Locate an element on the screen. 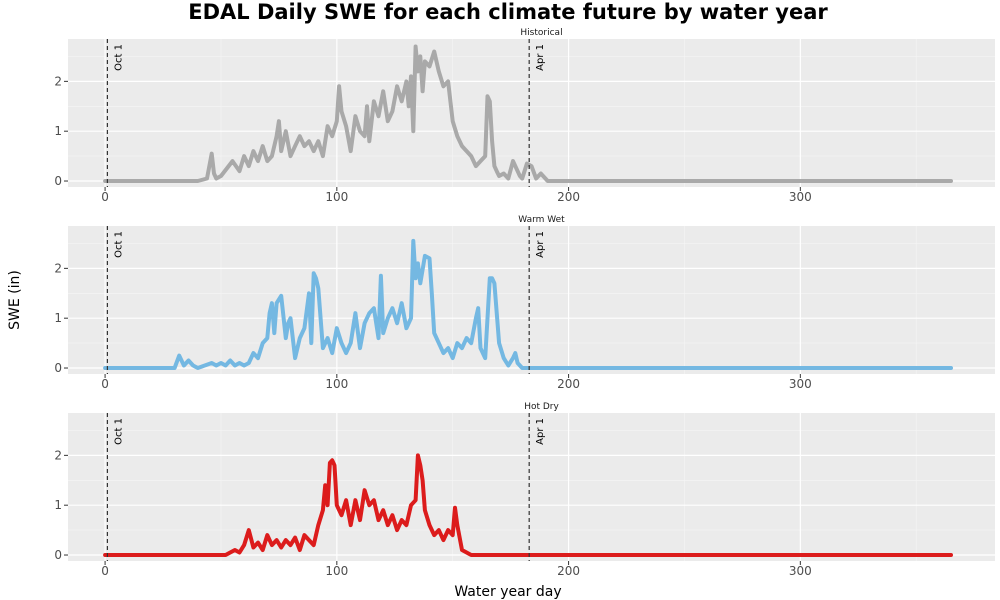 Image resolution: width=1000 pixels, height=600 pixels. x-axis-title: Water year day is located at coordinates (507, 592).